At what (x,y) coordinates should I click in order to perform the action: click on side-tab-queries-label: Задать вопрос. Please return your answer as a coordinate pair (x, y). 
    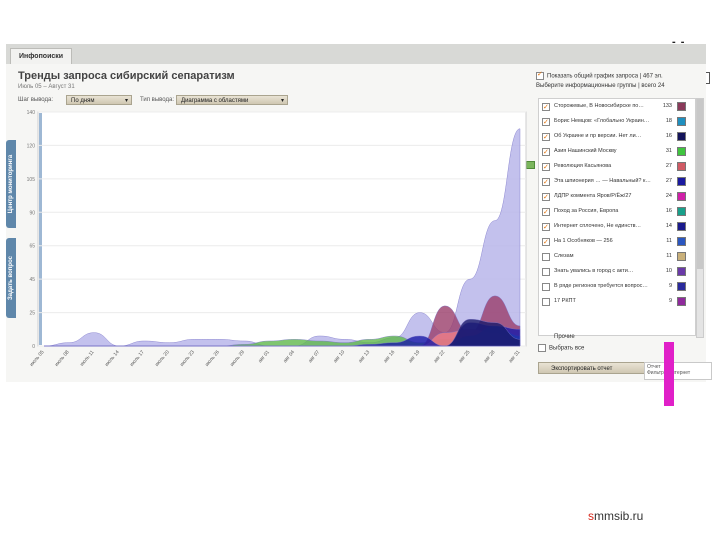
    Looking at the image, I should click on (11, 278).